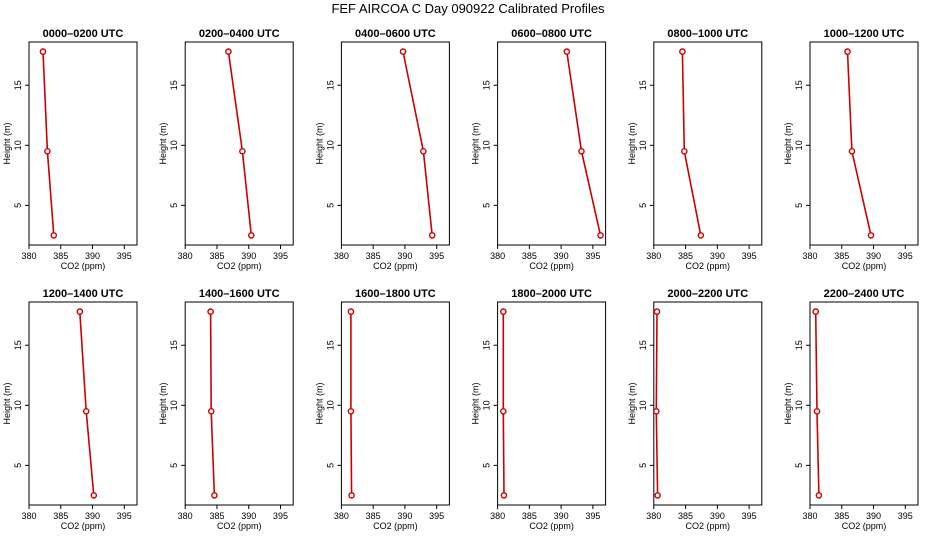  Describe the element at coordinates (83, 294) in the screenshot. I see `panel-title: 1200–1400 UTC` at that location.